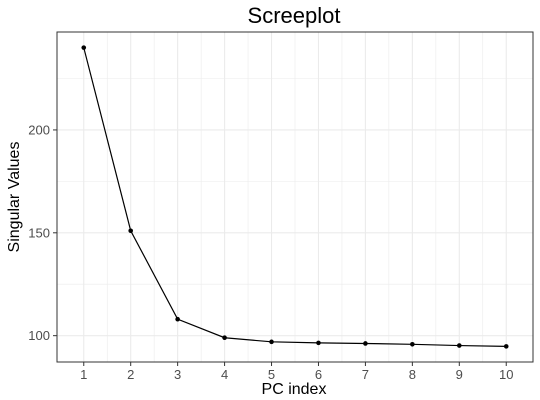 The height and width of the screenshot is (400, 540). Describe the element at coordinates (412, 374) in the screenshot. I see `x-tick-label: 8` at that location.